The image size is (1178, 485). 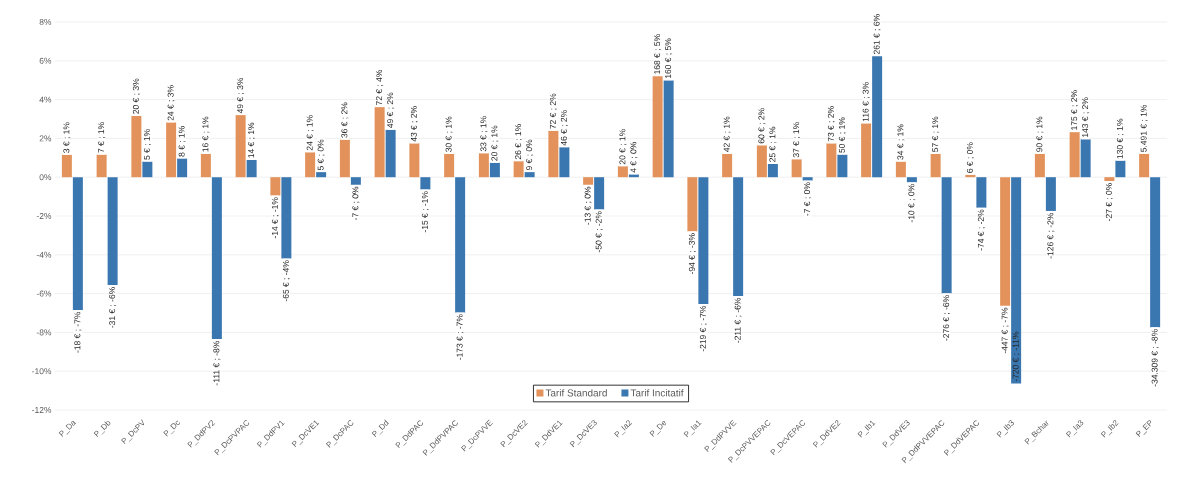 I want to click on data-label: -15 € ; -1%, so click(x=425, y=212).